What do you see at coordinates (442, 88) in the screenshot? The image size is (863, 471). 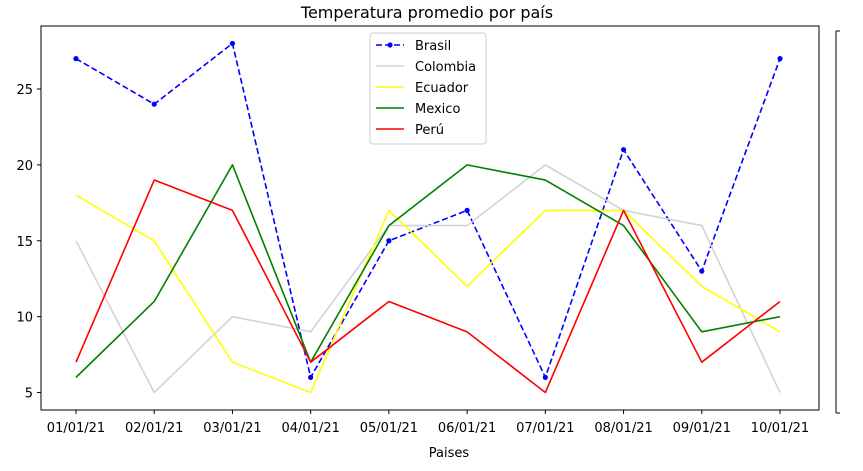 I see `legend-label: Ecuador` at bounding box center [442, 88].